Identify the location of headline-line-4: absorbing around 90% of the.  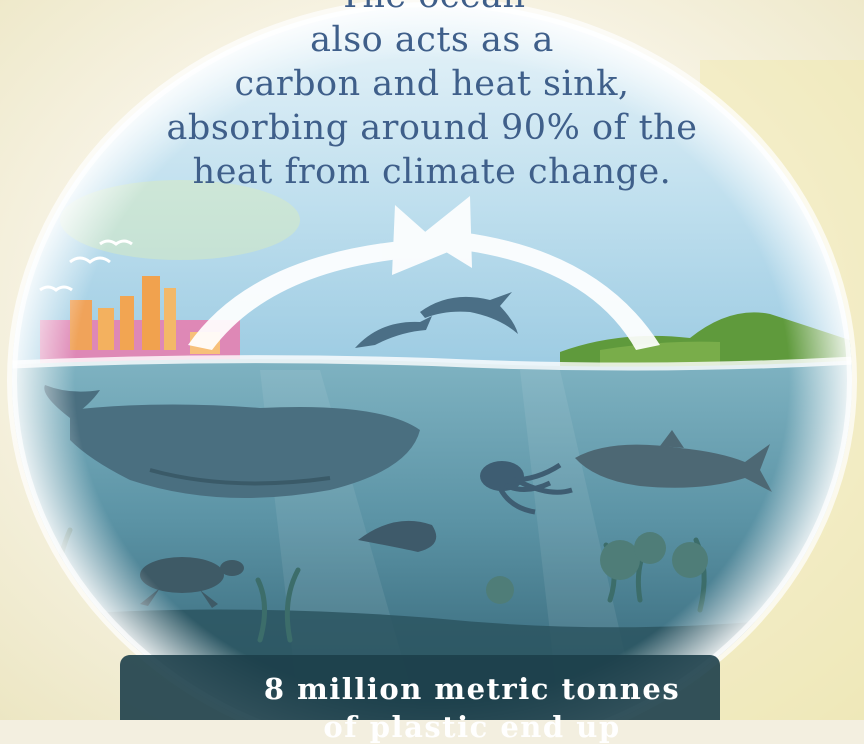
(432, 128).